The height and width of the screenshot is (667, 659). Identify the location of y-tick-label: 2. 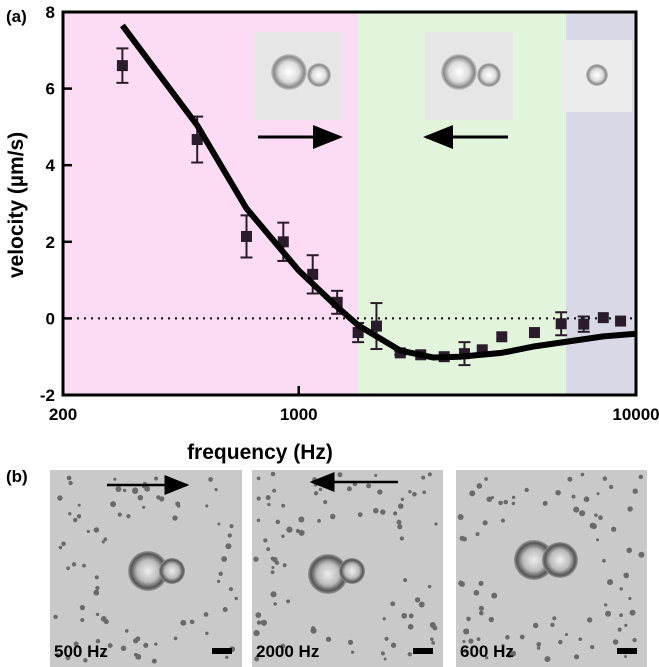
(50, 242).